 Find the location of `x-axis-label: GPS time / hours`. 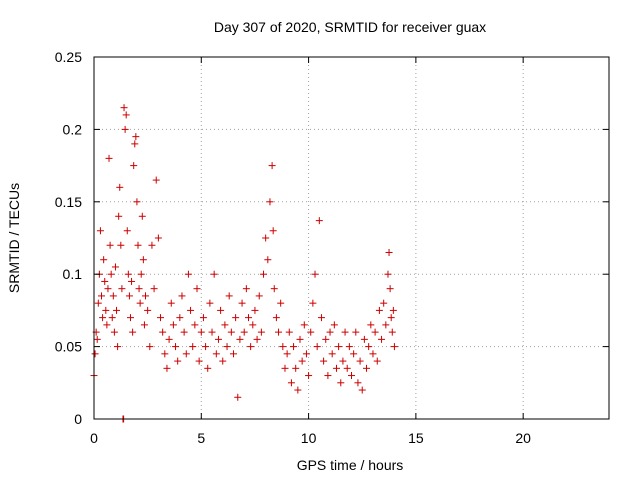

x-axis-label: GPS time / hours is located at coordinates (350, 465).